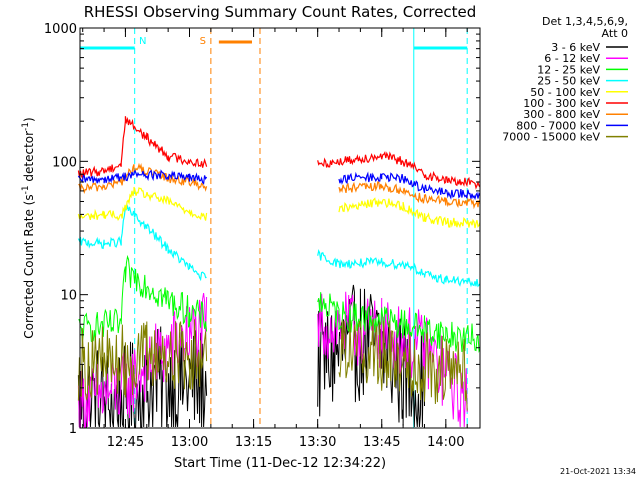 This screenshot has height=480, width=640. I want to click on y-axis-label: Corrected Count Rate (s-1 detector-1), so click(28, 227).